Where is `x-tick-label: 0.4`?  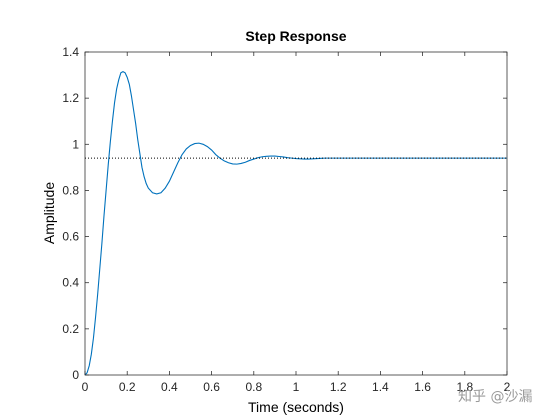
x-tick-label: 0.4 is located at coordinates (169, 387).